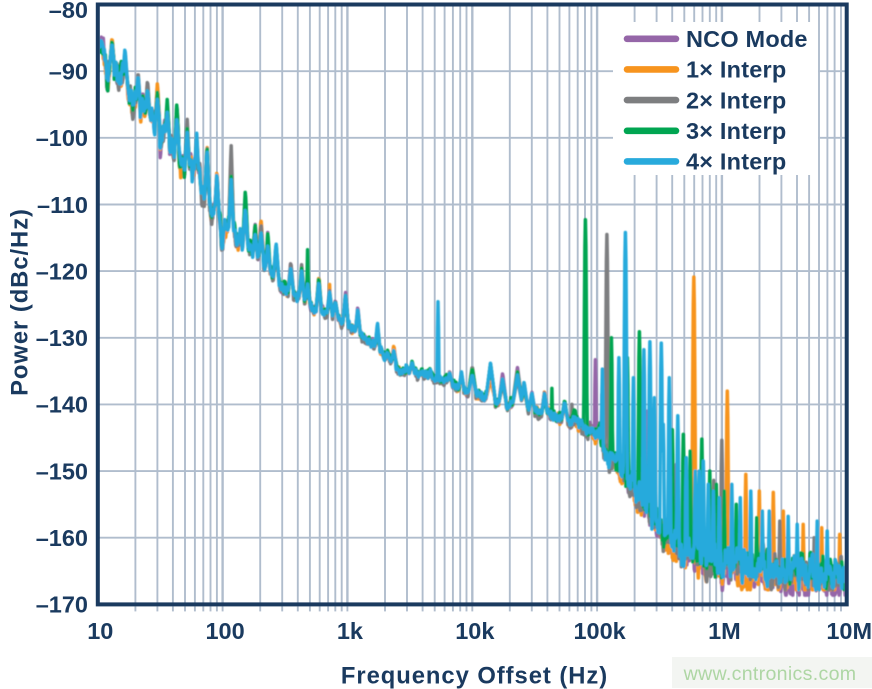 This screenshot has width=872, height=689. Describe the element at coordinates (62, 405) in the screenshot. I see `svg-text: –140` at that location.